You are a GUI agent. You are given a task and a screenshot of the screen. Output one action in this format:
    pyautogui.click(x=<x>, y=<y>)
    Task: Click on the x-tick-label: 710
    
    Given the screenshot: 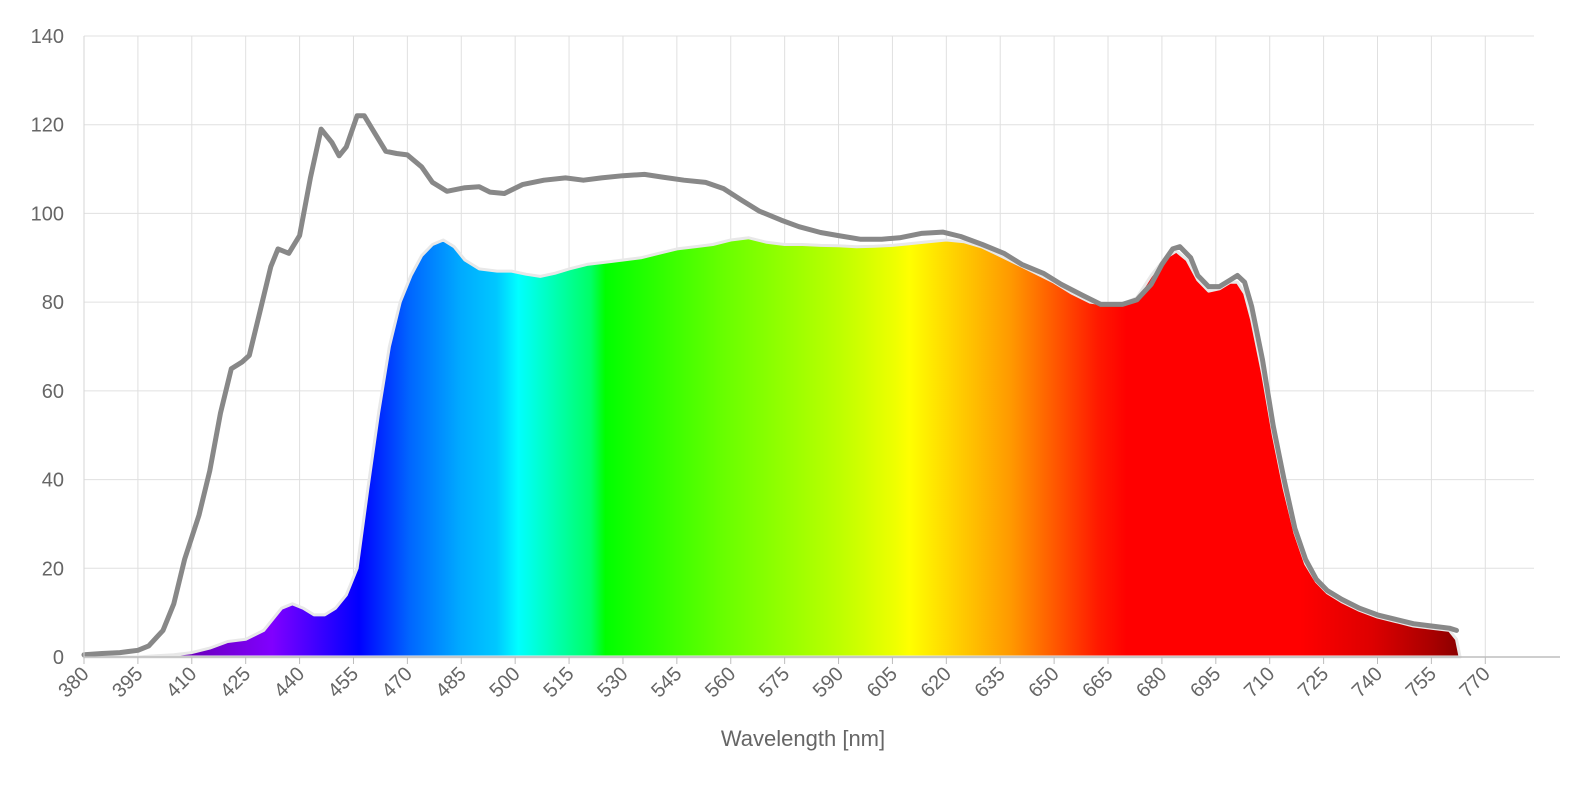 What is the action you would take?
    pyautogui.click(x=1259, y=682)
    